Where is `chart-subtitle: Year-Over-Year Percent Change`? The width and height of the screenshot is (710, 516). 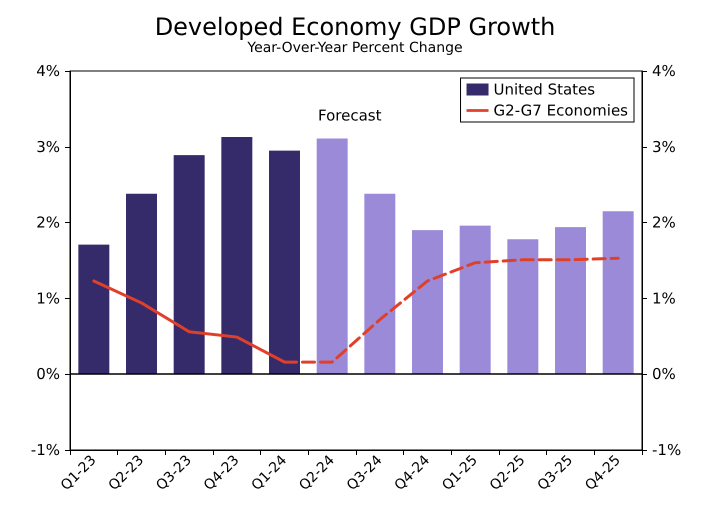 chart-subtitle: Year-Over-Year Percent Change is located at coordinates (354, 48).